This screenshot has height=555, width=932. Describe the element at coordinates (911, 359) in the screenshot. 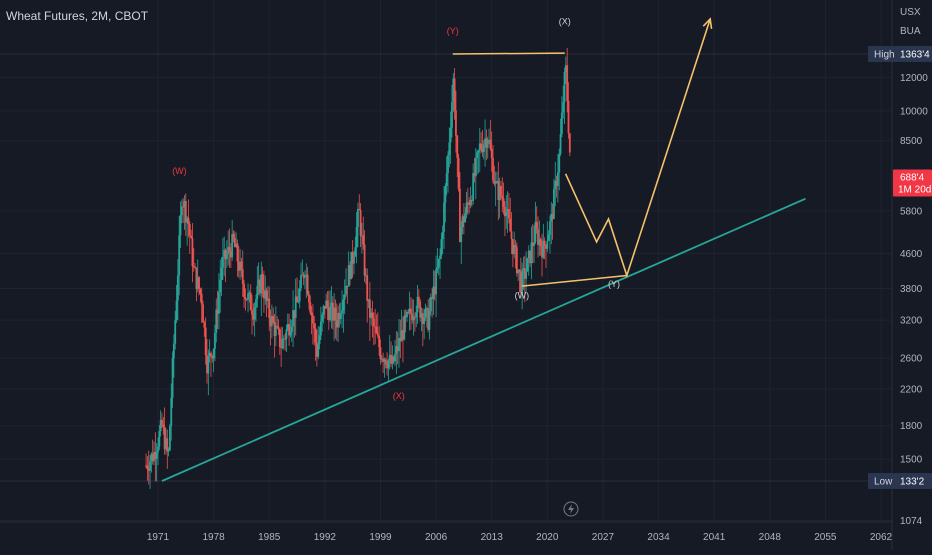

I see `y-tick-label: 2600` at that location.